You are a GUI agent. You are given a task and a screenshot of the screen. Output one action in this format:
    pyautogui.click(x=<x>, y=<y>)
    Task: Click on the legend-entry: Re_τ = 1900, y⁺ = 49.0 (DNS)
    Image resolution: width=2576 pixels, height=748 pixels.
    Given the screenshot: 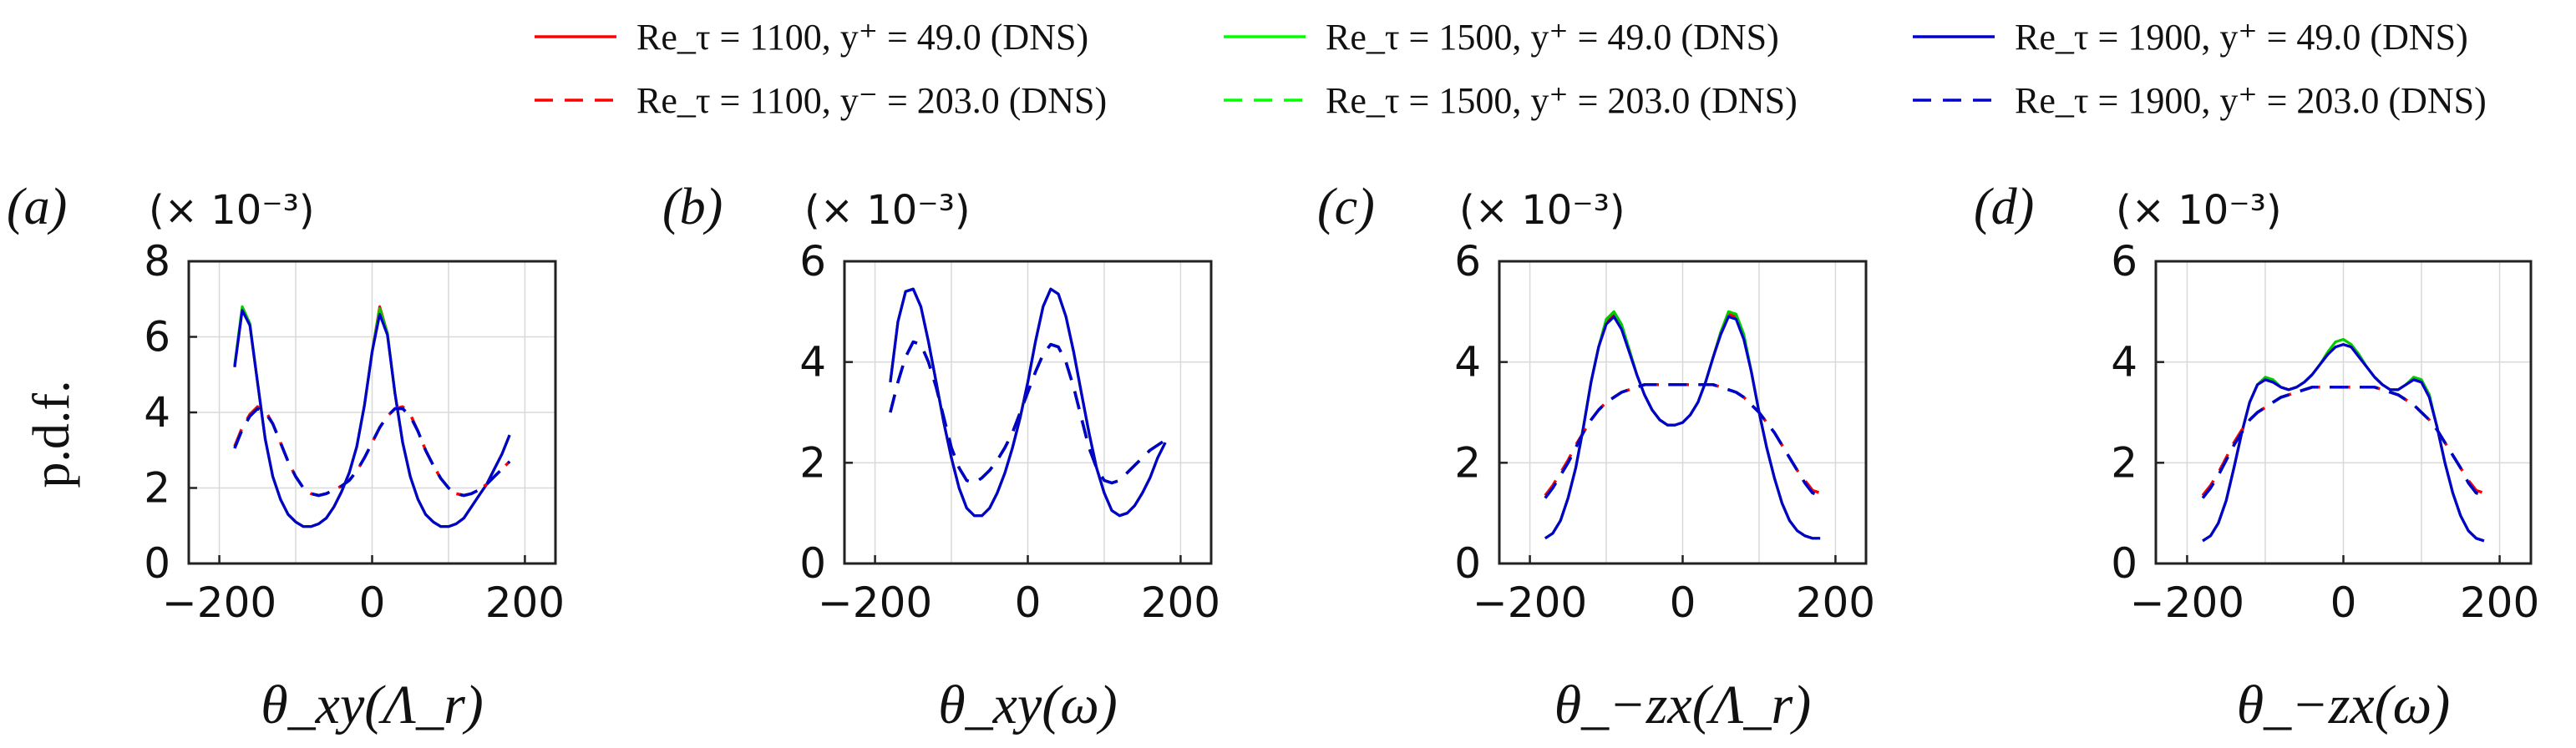 What is the action you would take?
    pyautogui.click(x=2190, y=37)
    